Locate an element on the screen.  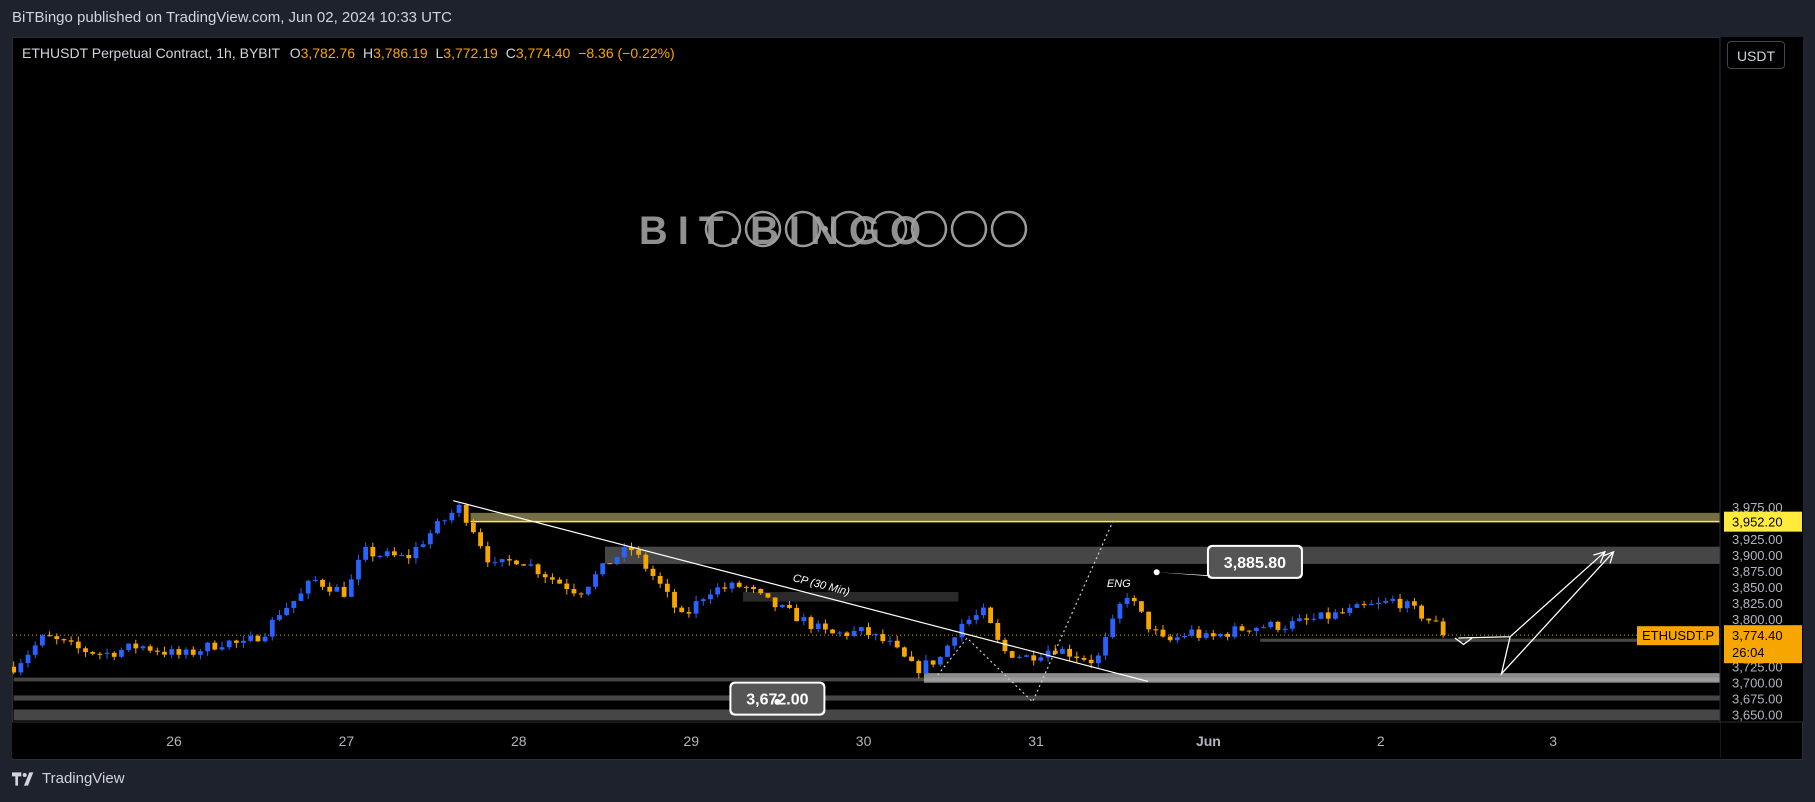
time-axis is located at coordinates (866, 740).